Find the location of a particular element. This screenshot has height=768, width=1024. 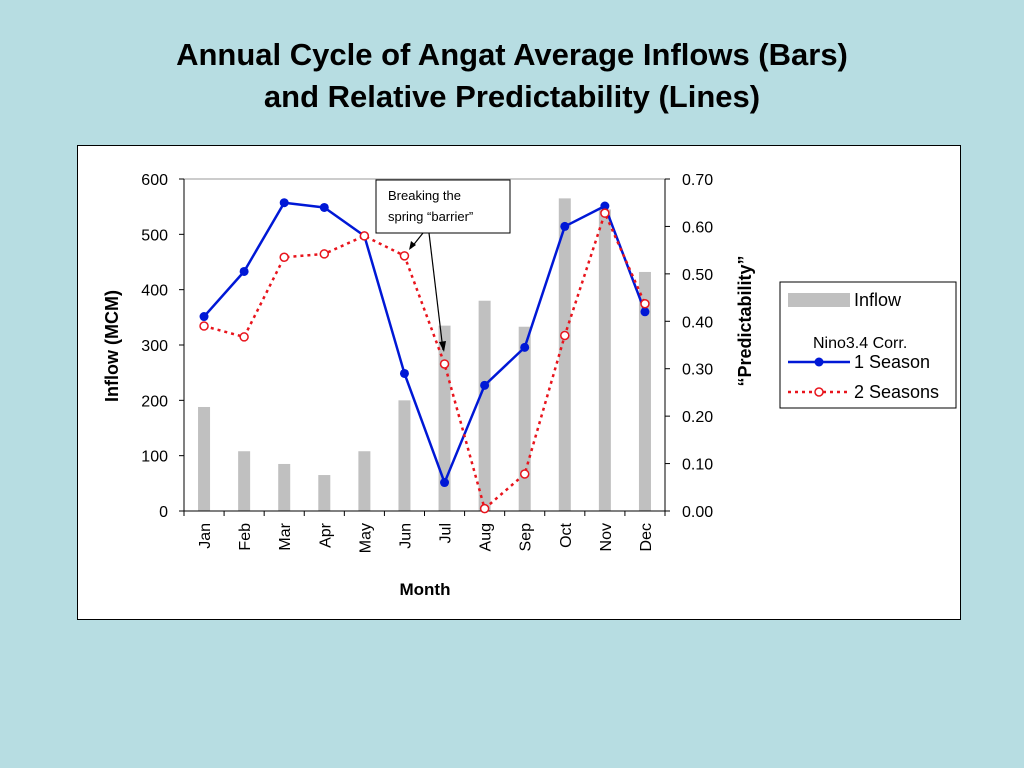

point-2-seasons-dec is located at coordinates (645, 303).